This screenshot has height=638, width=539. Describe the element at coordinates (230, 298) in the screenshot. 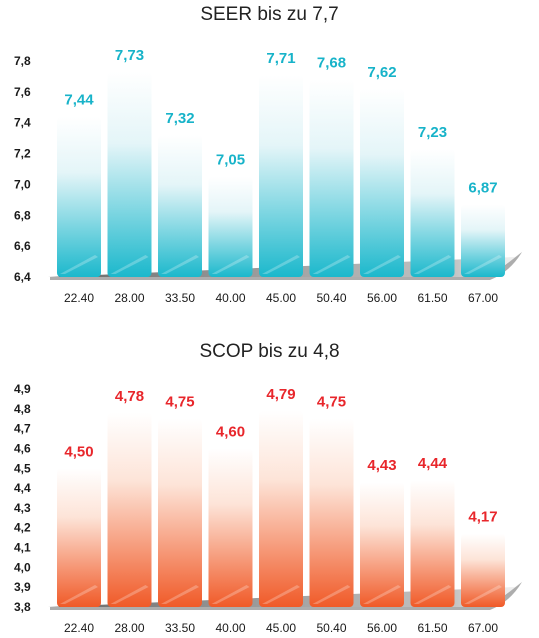

I see `seer-x-tick: 40.00` at that location.